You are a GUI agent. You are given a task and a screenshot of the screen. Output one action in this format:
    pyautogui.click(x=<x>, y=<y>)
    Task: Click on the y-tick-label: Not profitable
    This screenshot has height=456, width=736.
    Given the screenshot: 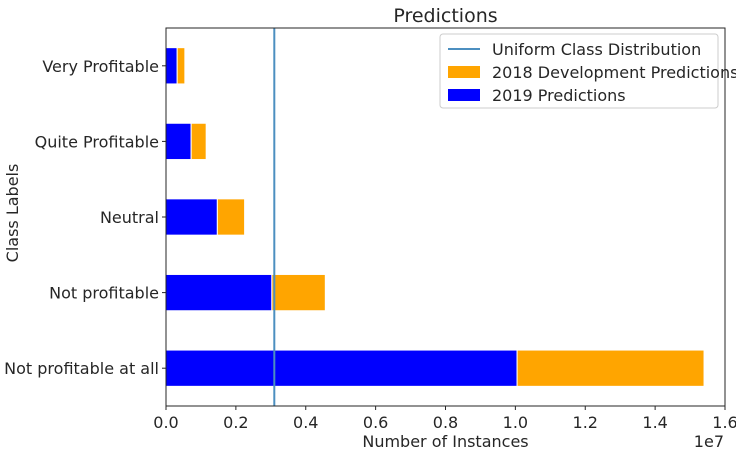 What is the action you would take?
    pyautogui.click(x=104, y=293)
    